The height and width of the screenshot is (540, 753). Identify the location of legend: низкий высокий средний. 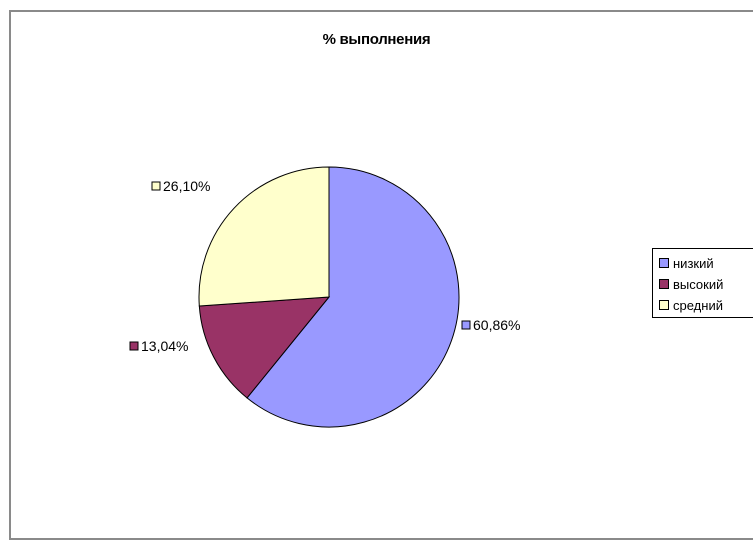
(702, 283).